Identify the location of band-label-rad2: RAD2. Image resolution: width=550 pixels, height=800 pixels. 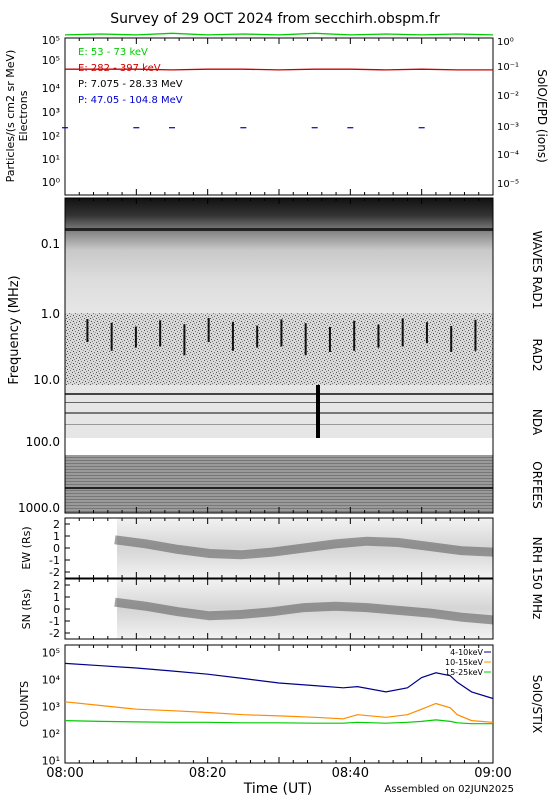
(537, 355).